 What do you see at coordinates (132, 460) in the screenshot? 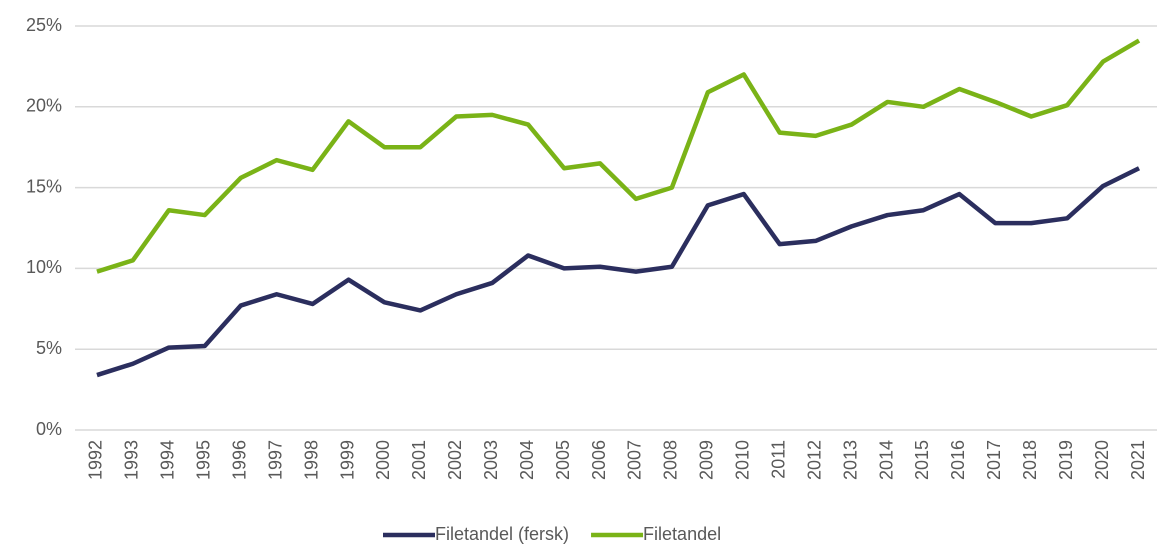
I see `x-tick-label: 1993` at bounding box center [132, 460].